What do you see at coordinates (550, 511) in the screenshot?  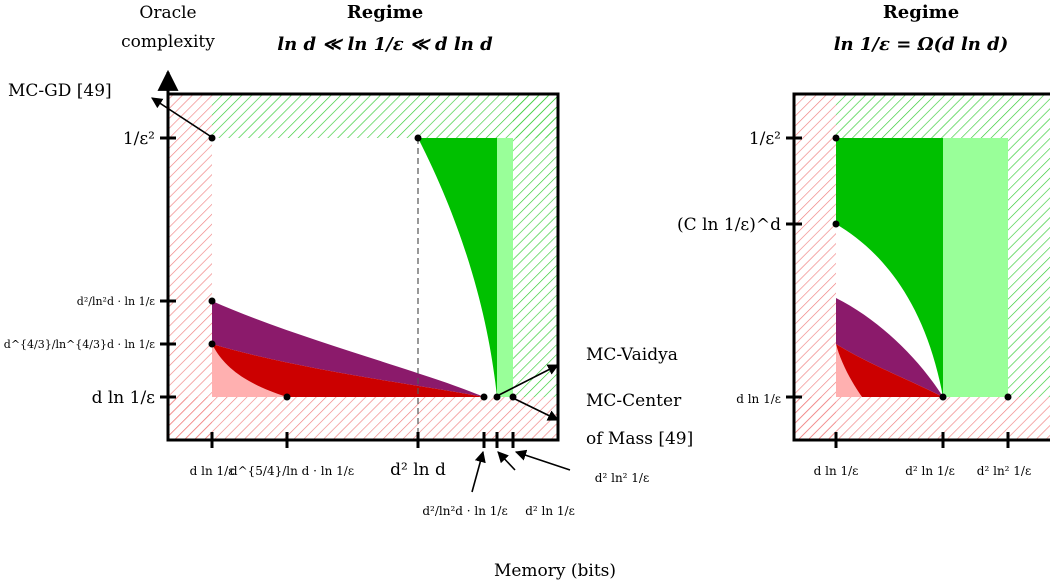 I see `left-xtick-5: d² ln 1/ε` at bounding box center [550, 511].